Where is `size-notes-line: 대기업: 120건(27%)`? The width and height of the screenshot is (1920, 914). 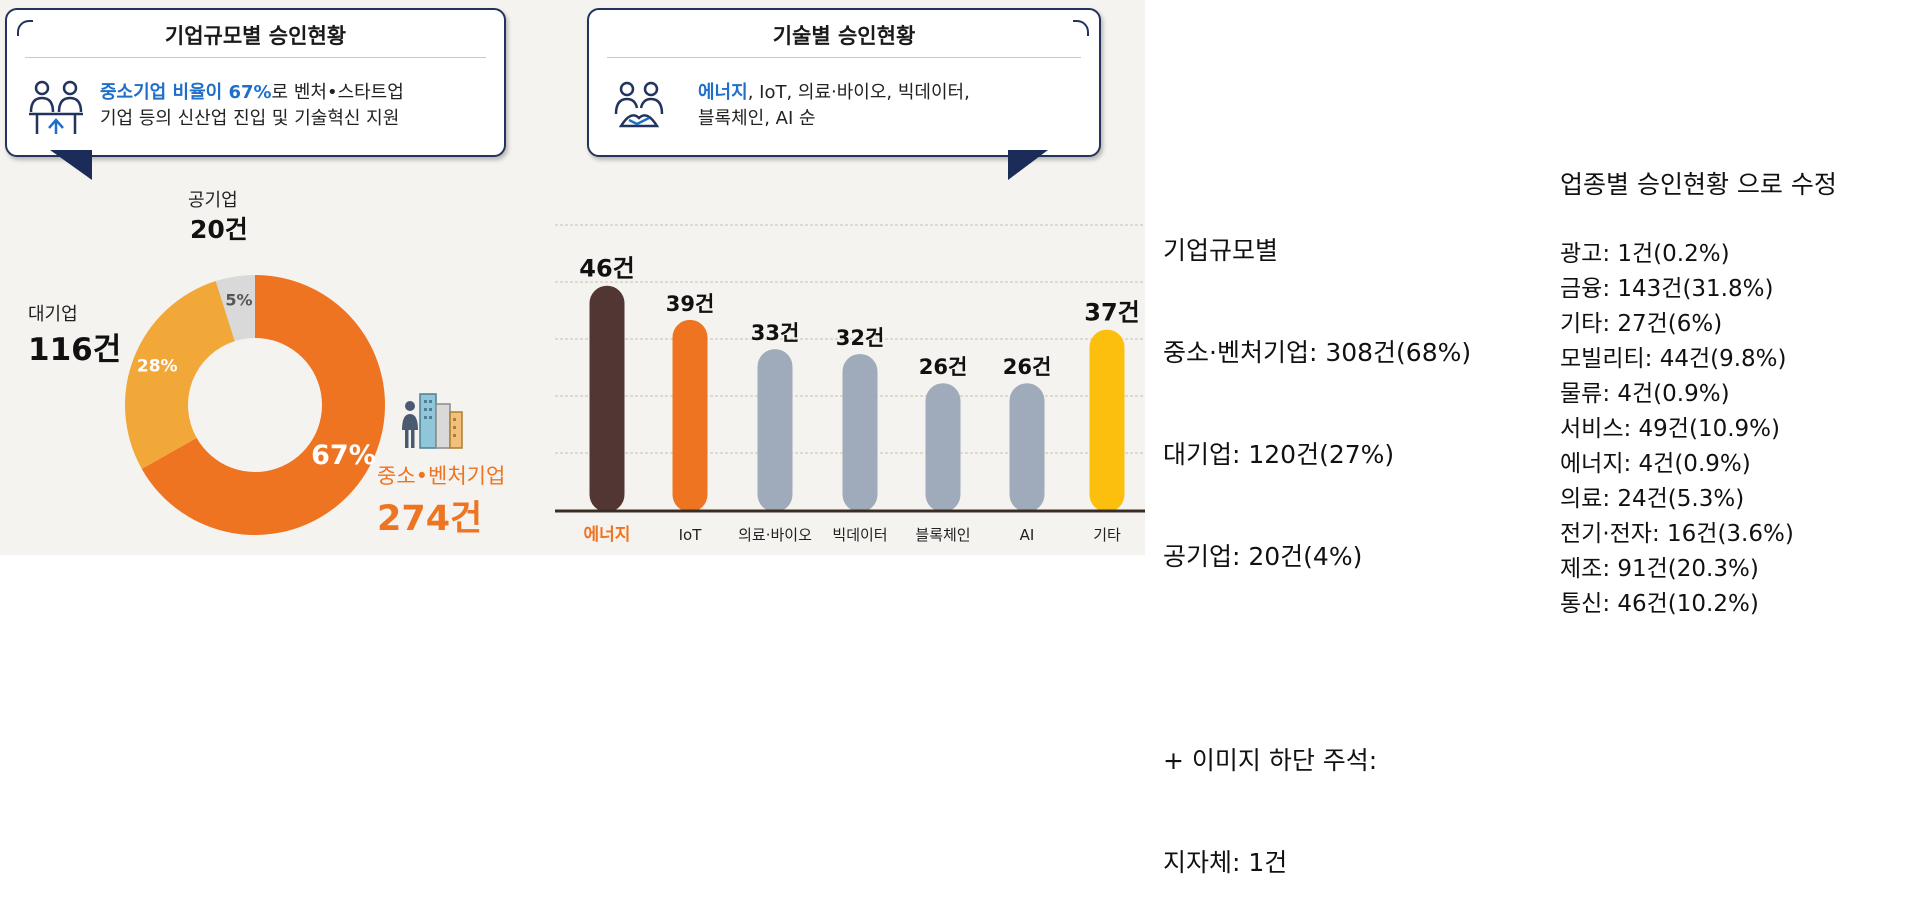
size-notes-line: 대기업: 120건(27%) is located at coordinates (1279, 454).